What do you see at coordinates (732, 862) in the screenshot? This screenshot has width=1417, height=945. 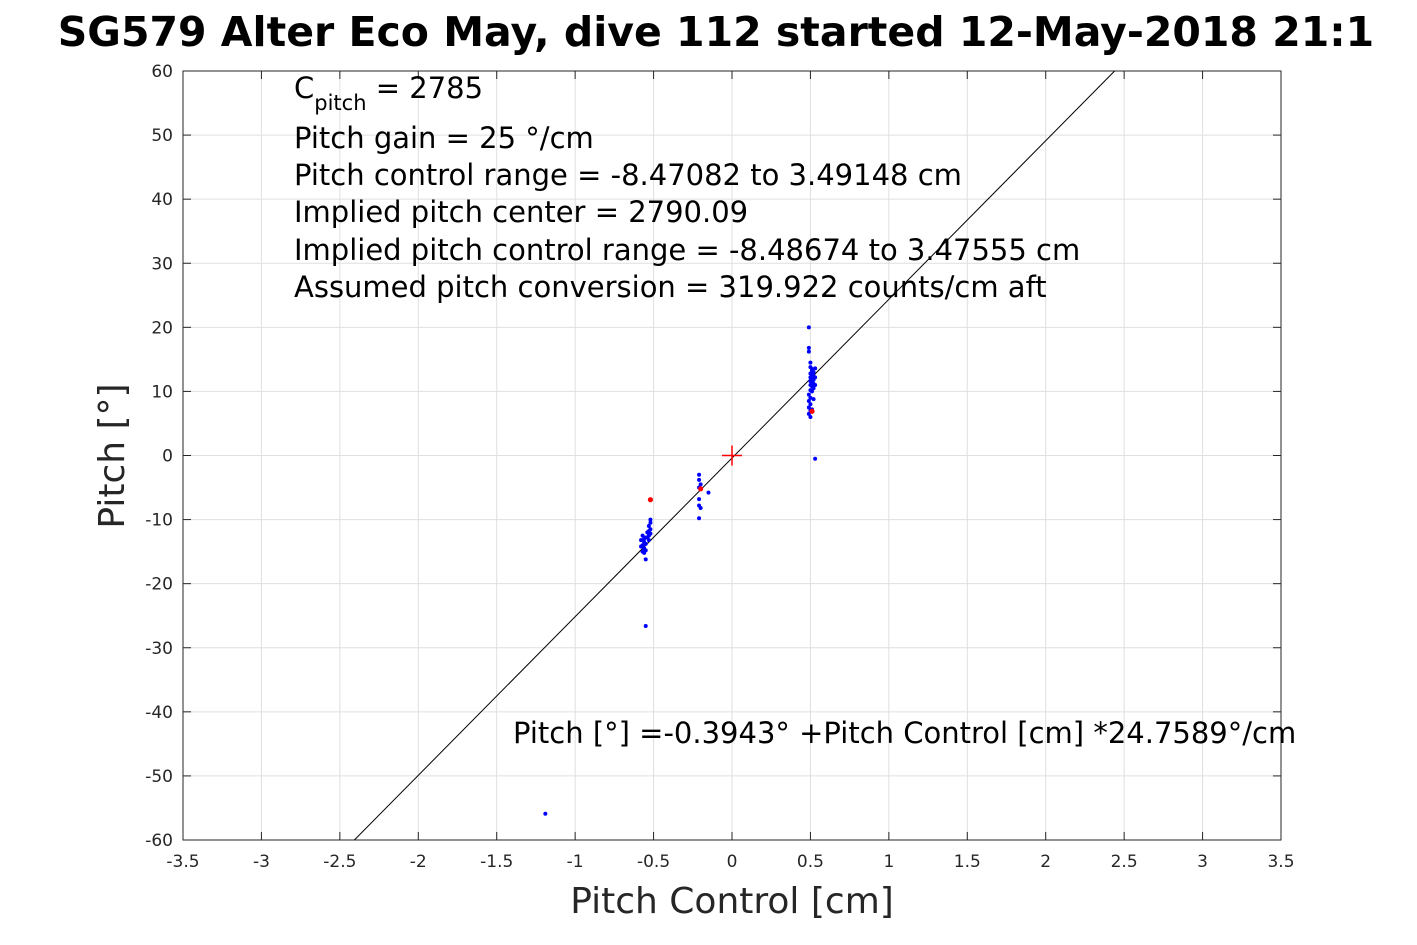 I see `x-tick-label: 0` at bounding box center [732, 862].